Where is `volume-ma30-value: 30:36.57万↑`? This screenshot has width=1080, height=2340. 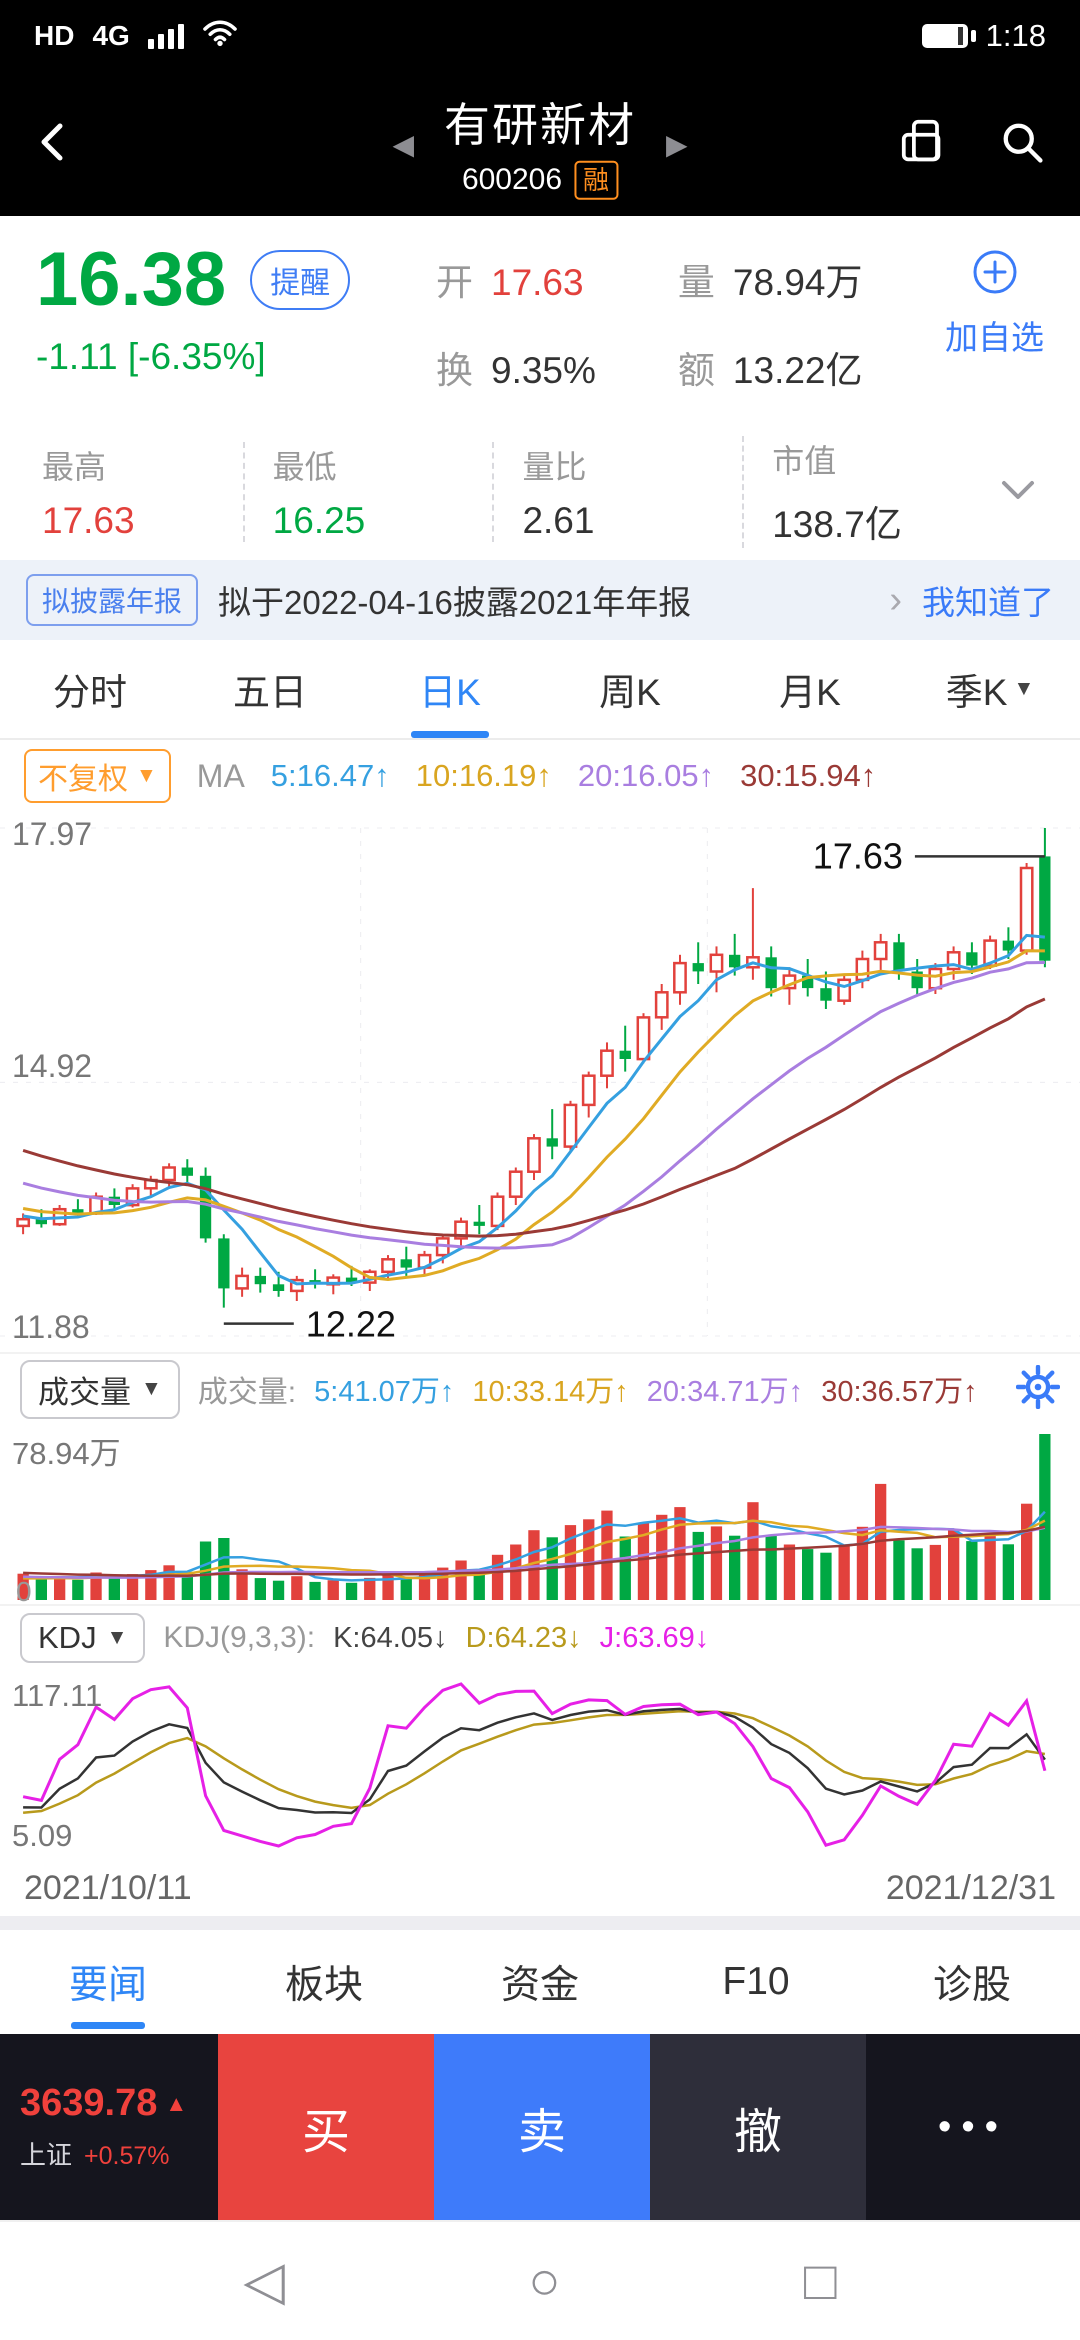 volume-ma30-value: 30:36.57万↑ is located at coordinates (899, 1392).